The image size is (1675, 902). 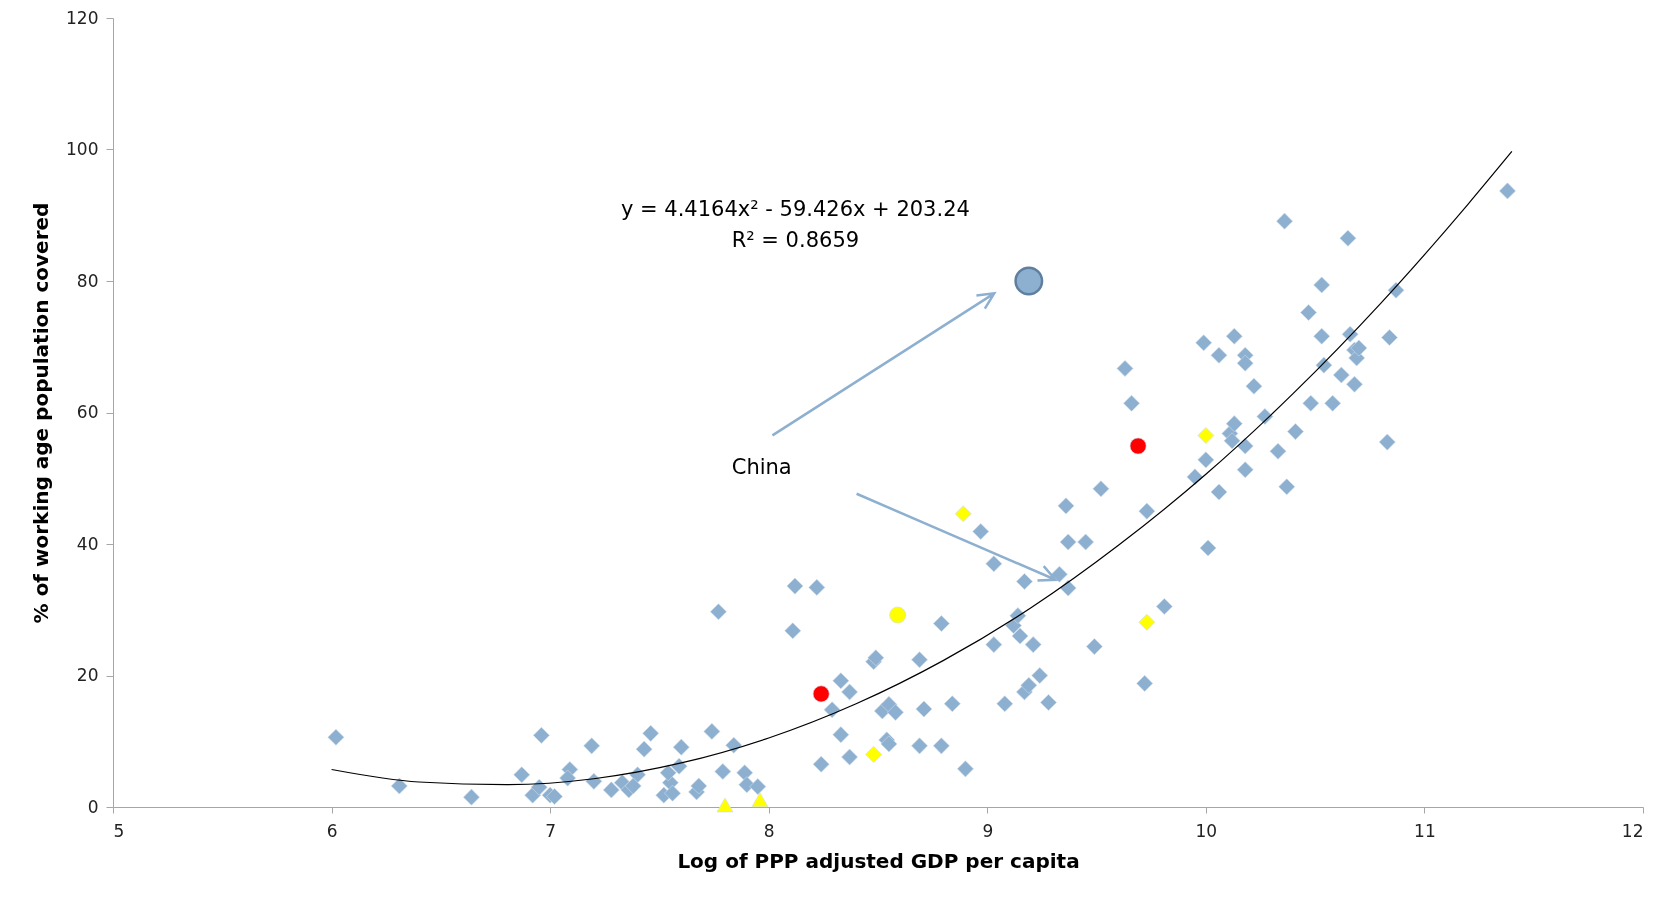 What do you see at coordinates (878, 860) in the screenshot?
I see `x-axis-title: Log of PPP adjusted GDP per capita` at bounding box center [878, 860].